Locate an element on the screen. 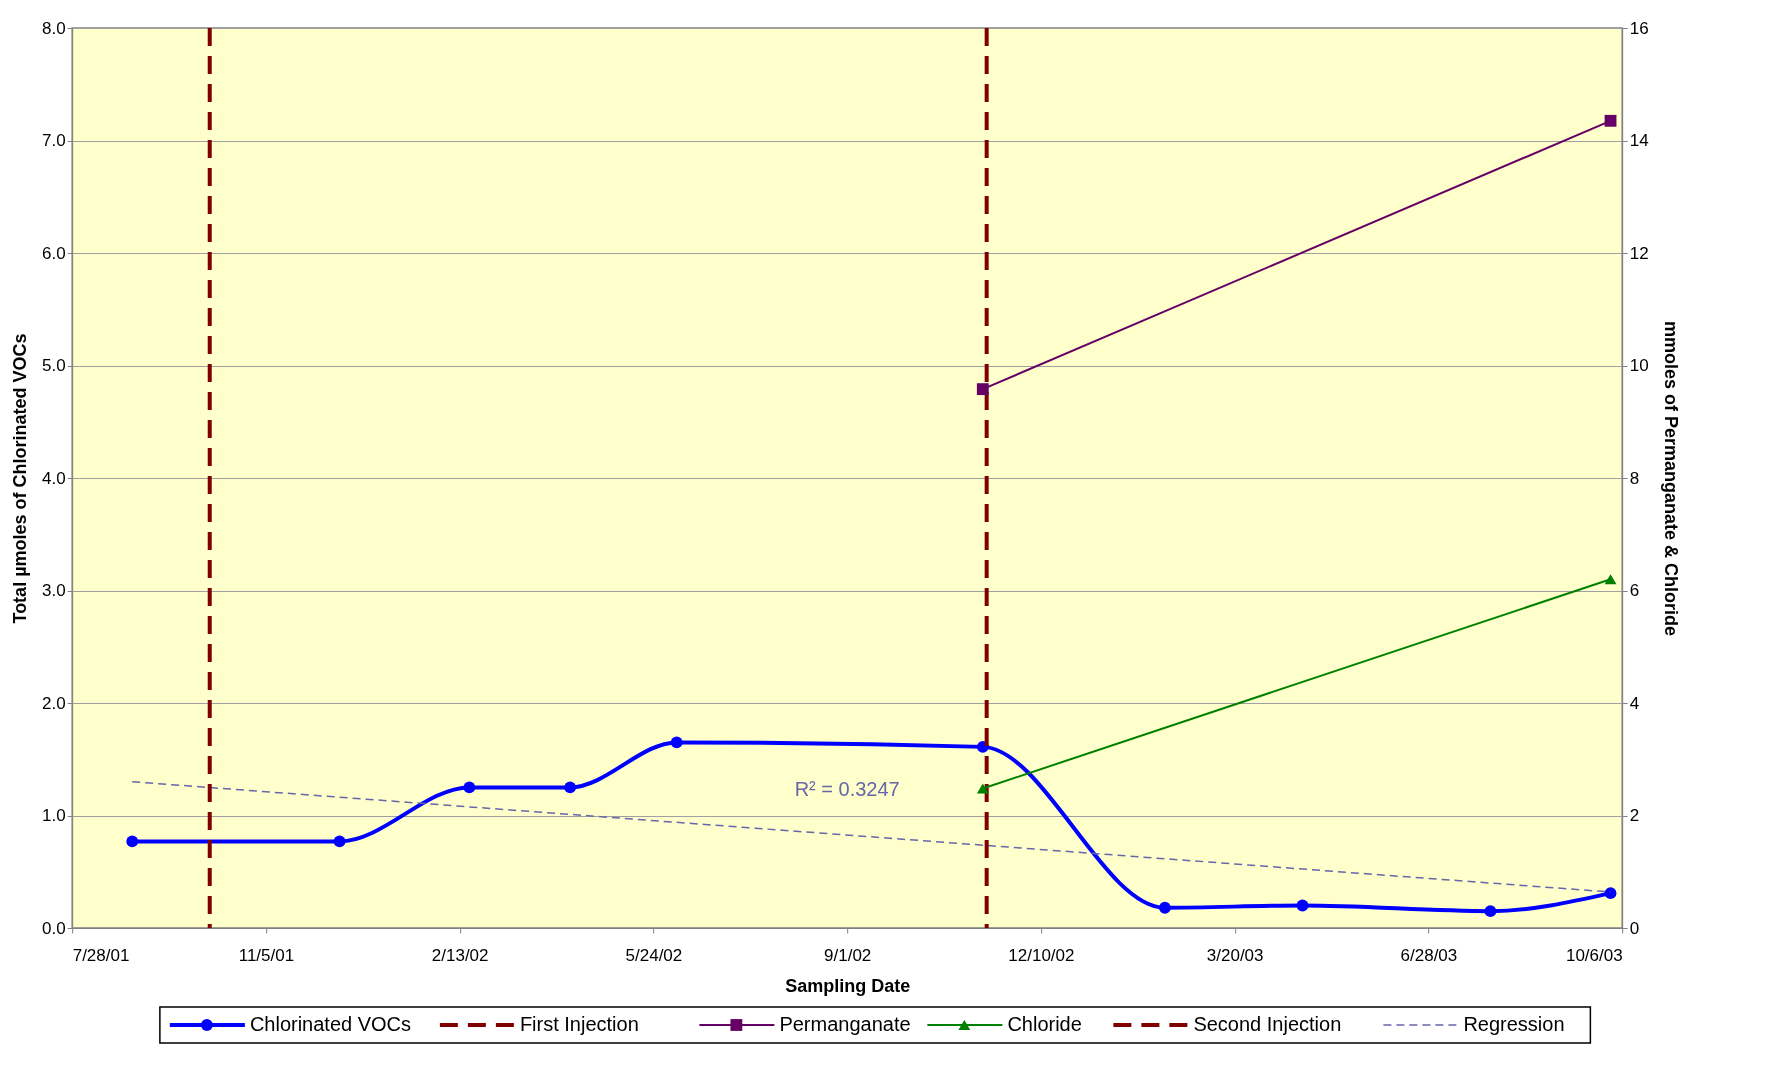 The image size is (1767, 1086). y-tick-label: 2.0 is located at coordinates (54, 703).